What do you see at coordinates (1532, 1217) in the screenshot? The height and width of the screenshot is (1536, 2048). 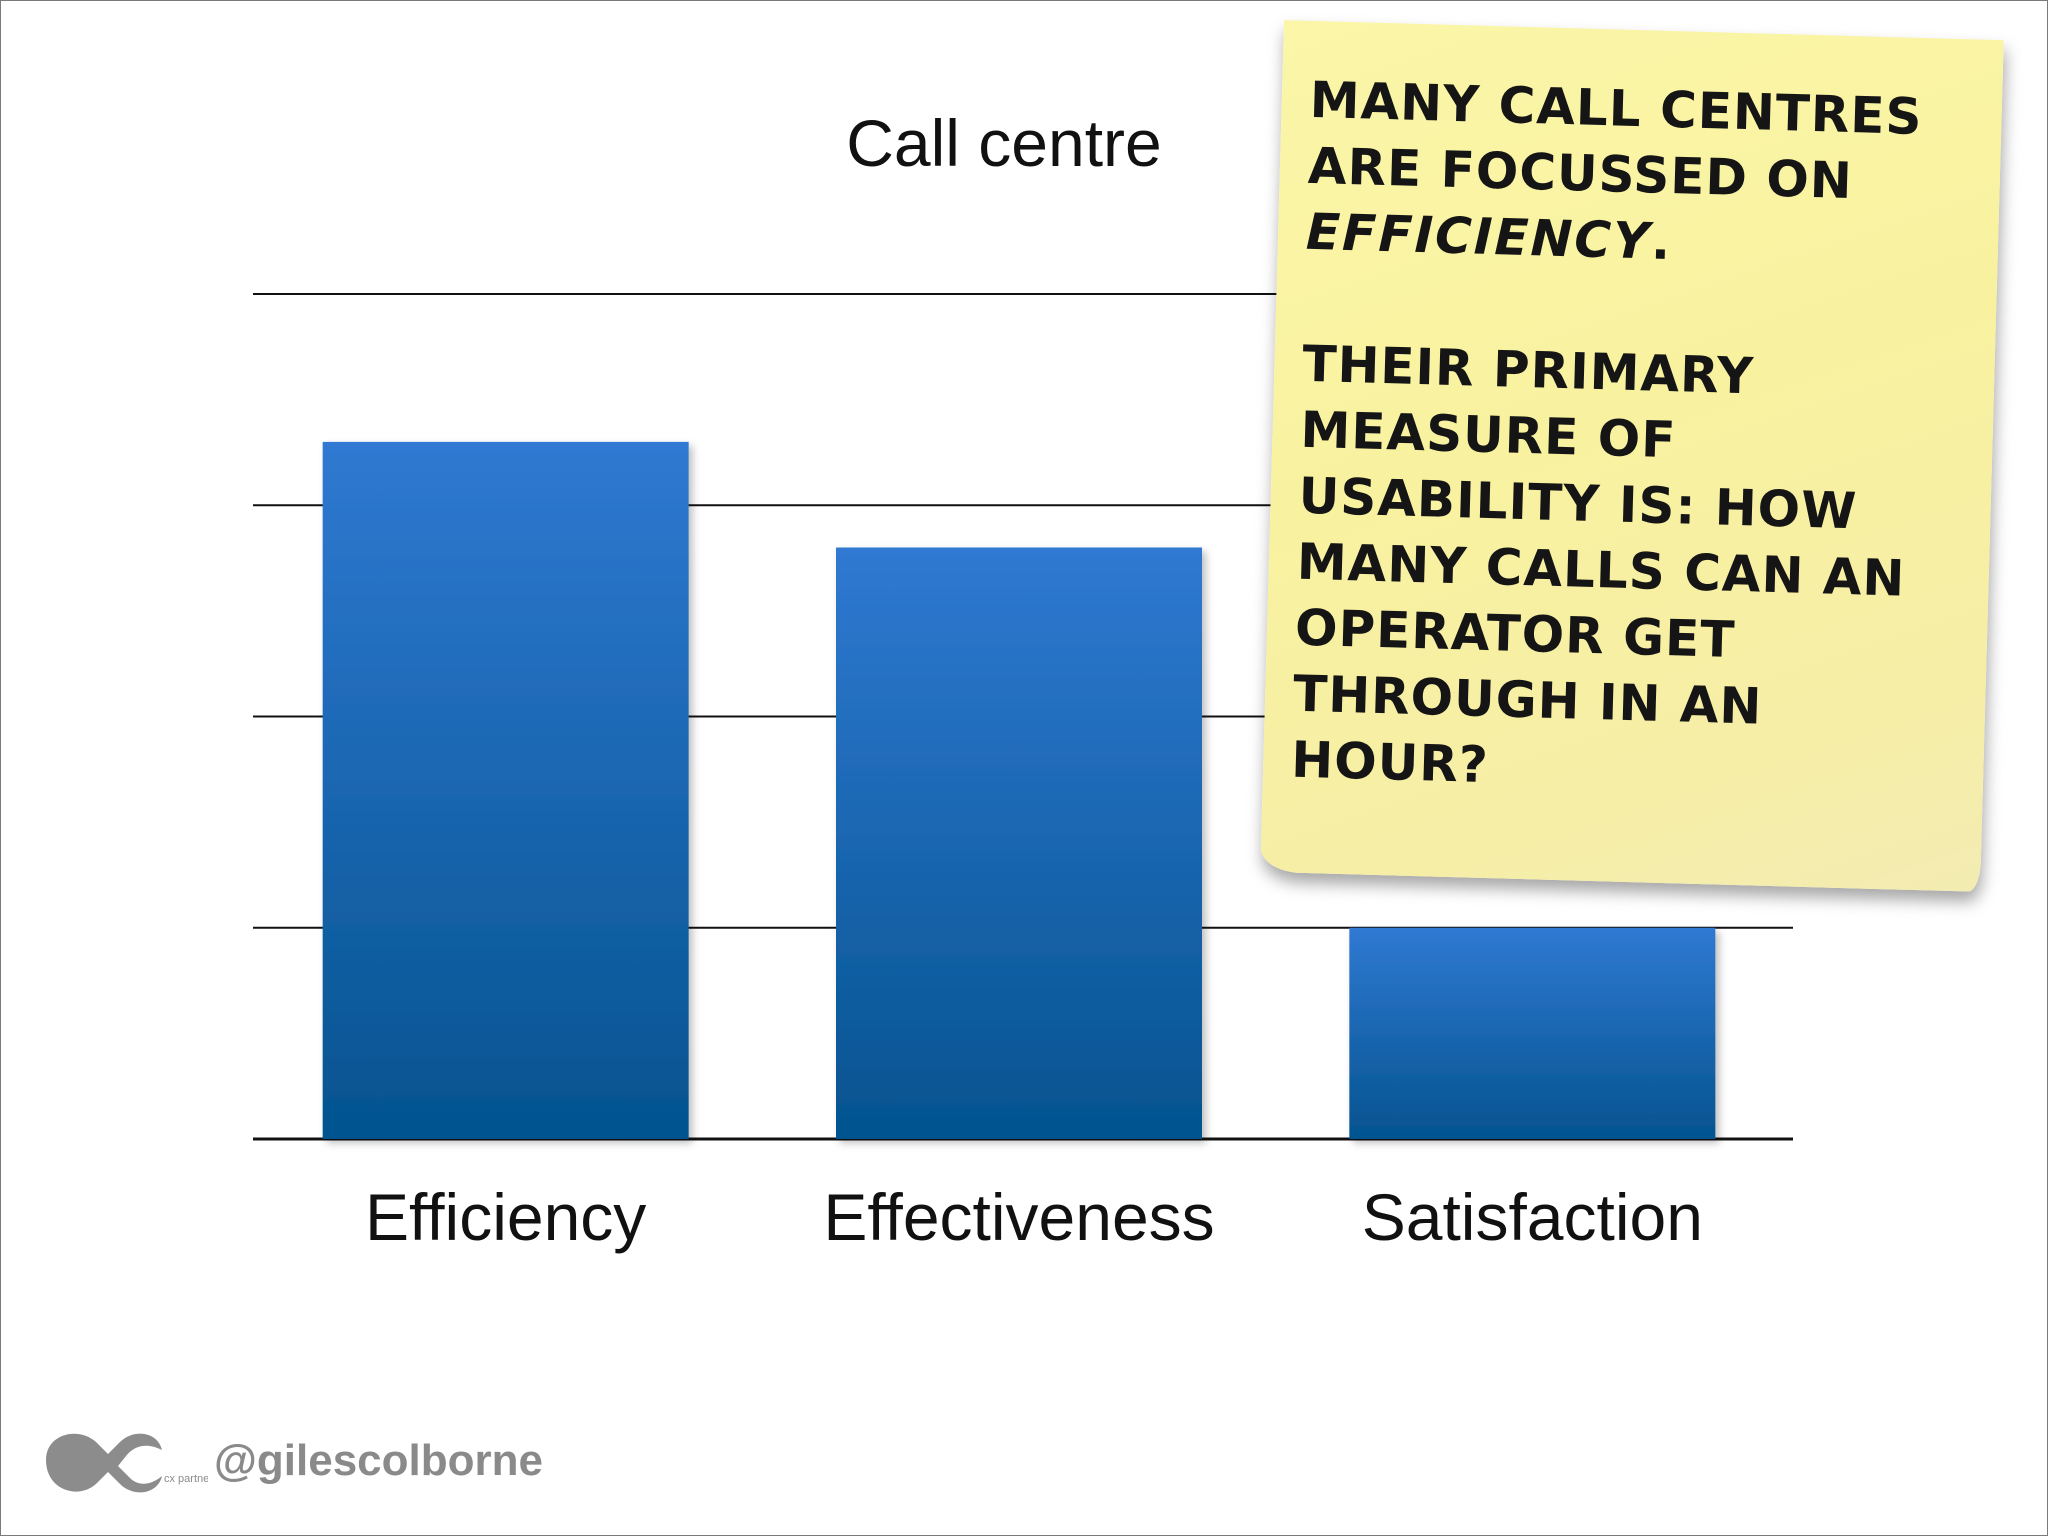 I see `category-label-satisfaction: Satisfaction` at bounding box center [1532, 1217].